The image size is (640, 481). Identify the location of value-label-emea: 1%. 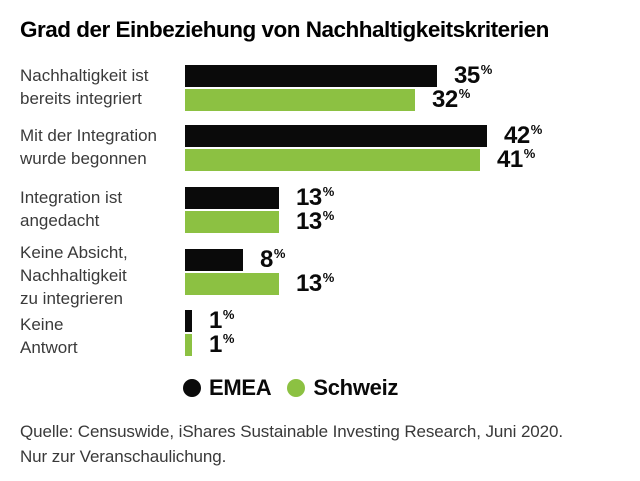
(222, 320).